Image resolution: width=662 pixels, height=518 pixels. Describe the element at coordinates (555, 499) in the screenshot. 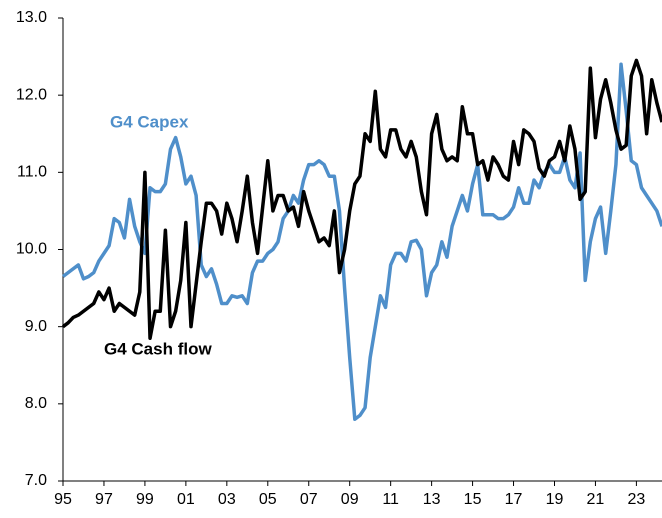

I see `x-tick-label: 19` at that location.